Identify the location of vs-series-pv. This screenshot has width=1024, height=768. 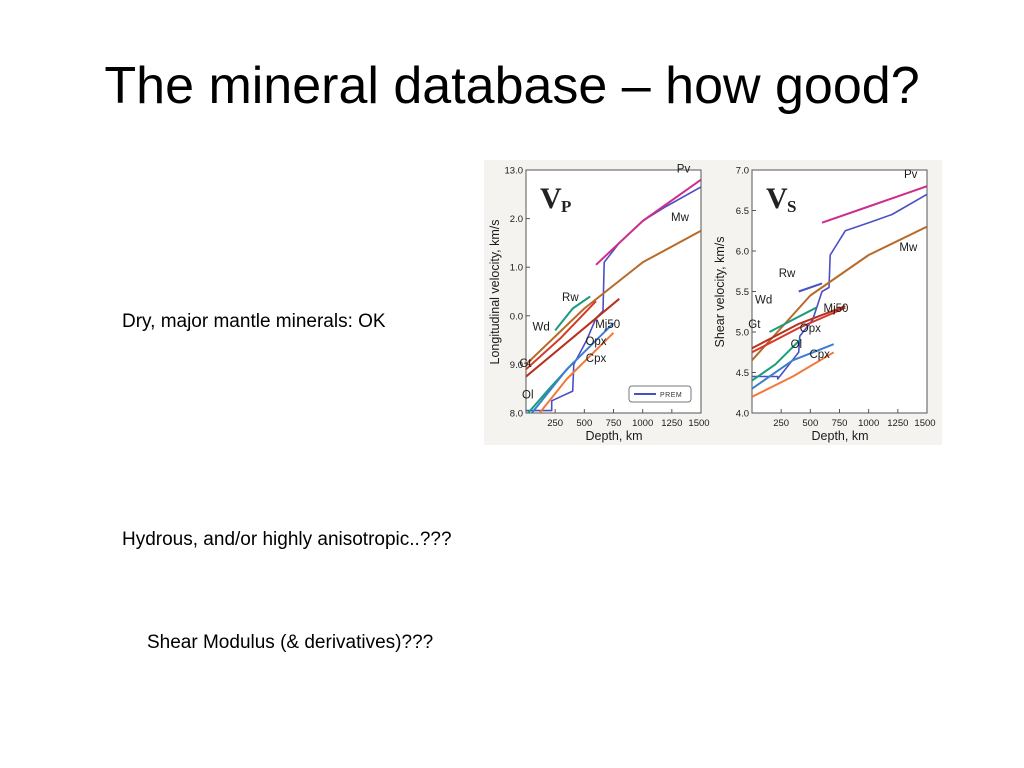
(874, 204).